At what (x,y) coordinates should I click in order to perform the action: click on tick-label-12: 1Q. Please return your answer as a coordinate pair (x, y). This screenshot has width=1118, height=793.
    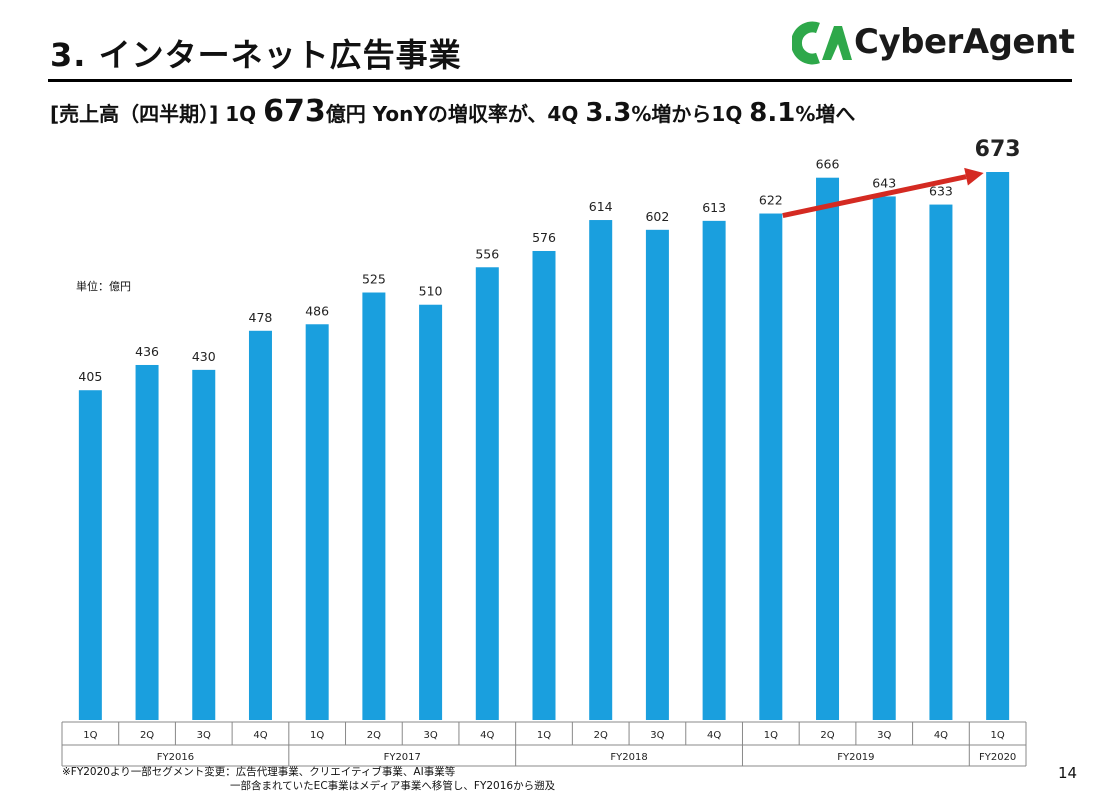
    Looking at the image, I should click on (771, 735).